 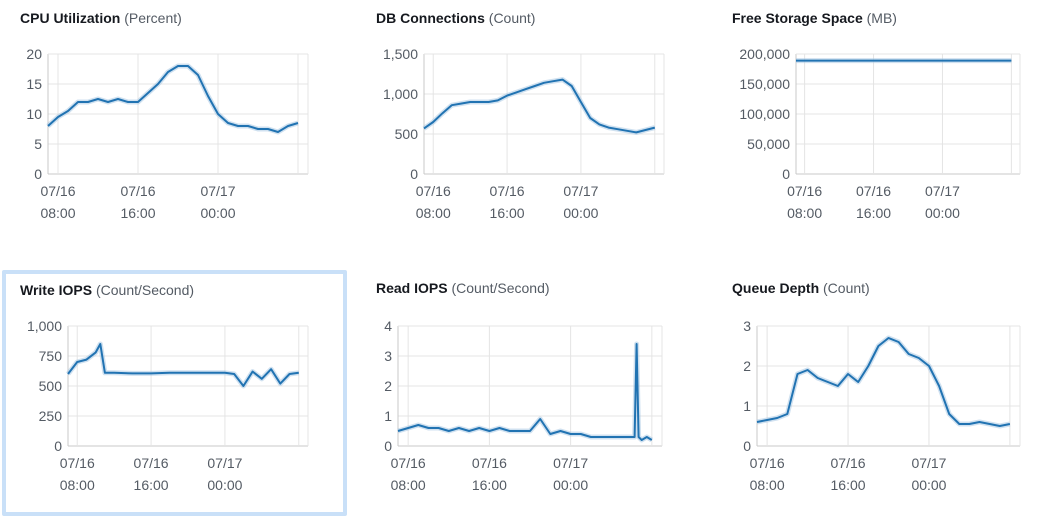 I want to click on panel-title: Queue Depth (Count), so click(x=801, y=288).